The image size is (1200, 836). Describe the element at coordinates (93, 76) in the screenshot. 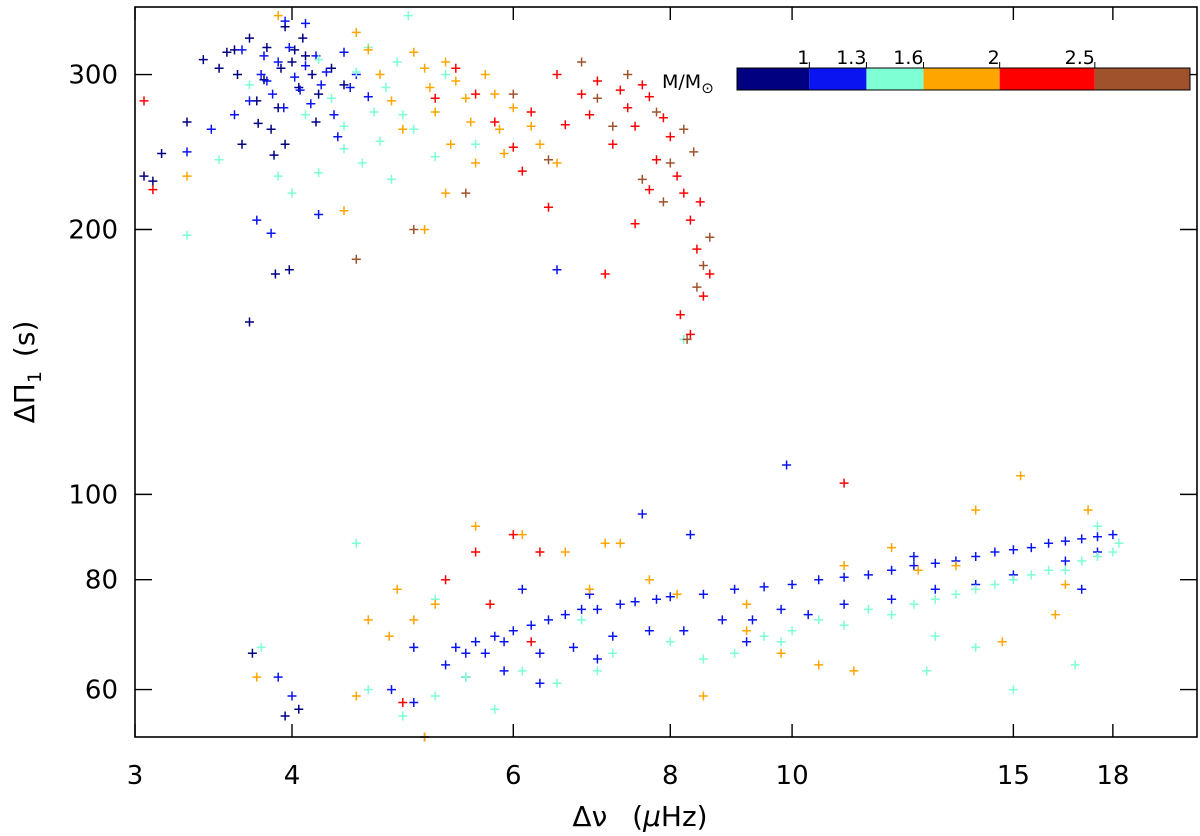

I see `y-tick-label: 300` at that location.